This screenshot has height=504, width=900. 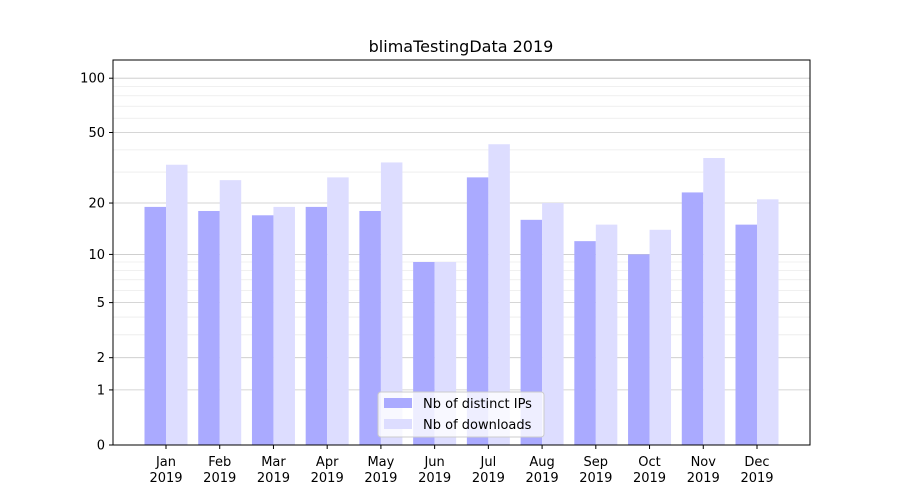 What do you see at coordinates (595, 470) in the screenshot?
I see `x-tick-label: Sep 2019` at bounding box center [595, 470].